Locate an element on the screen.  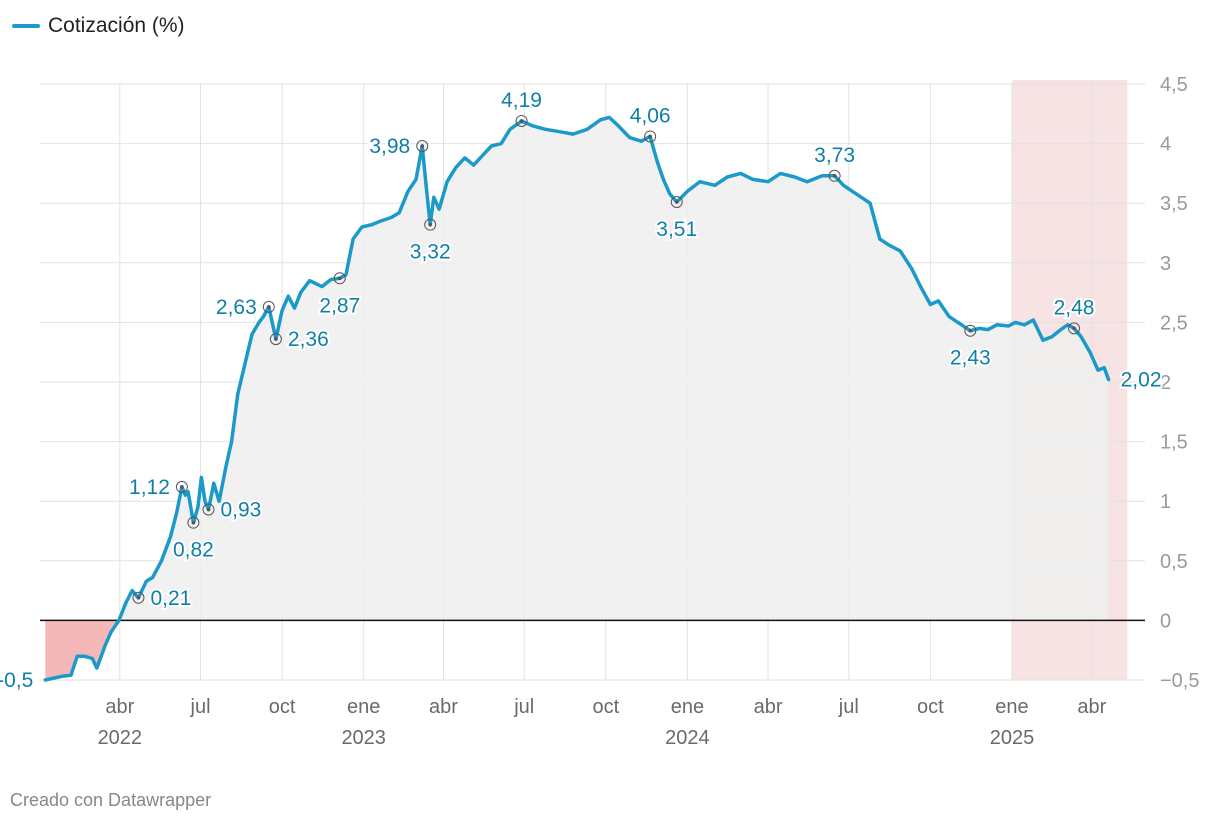
y-tick-label: −0,5 is located at coordinates (1179, 681).